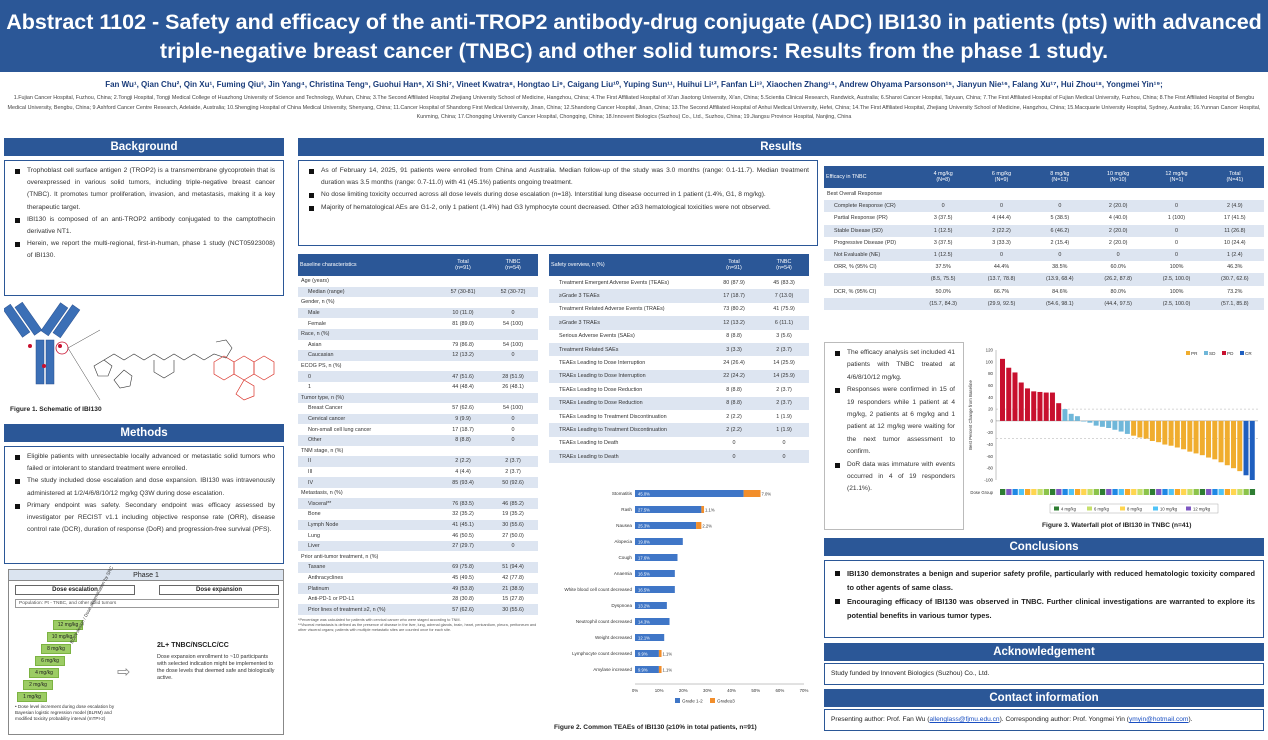  I want to click on table-row: Male 10 (11.0) 0, so click(418, 313).